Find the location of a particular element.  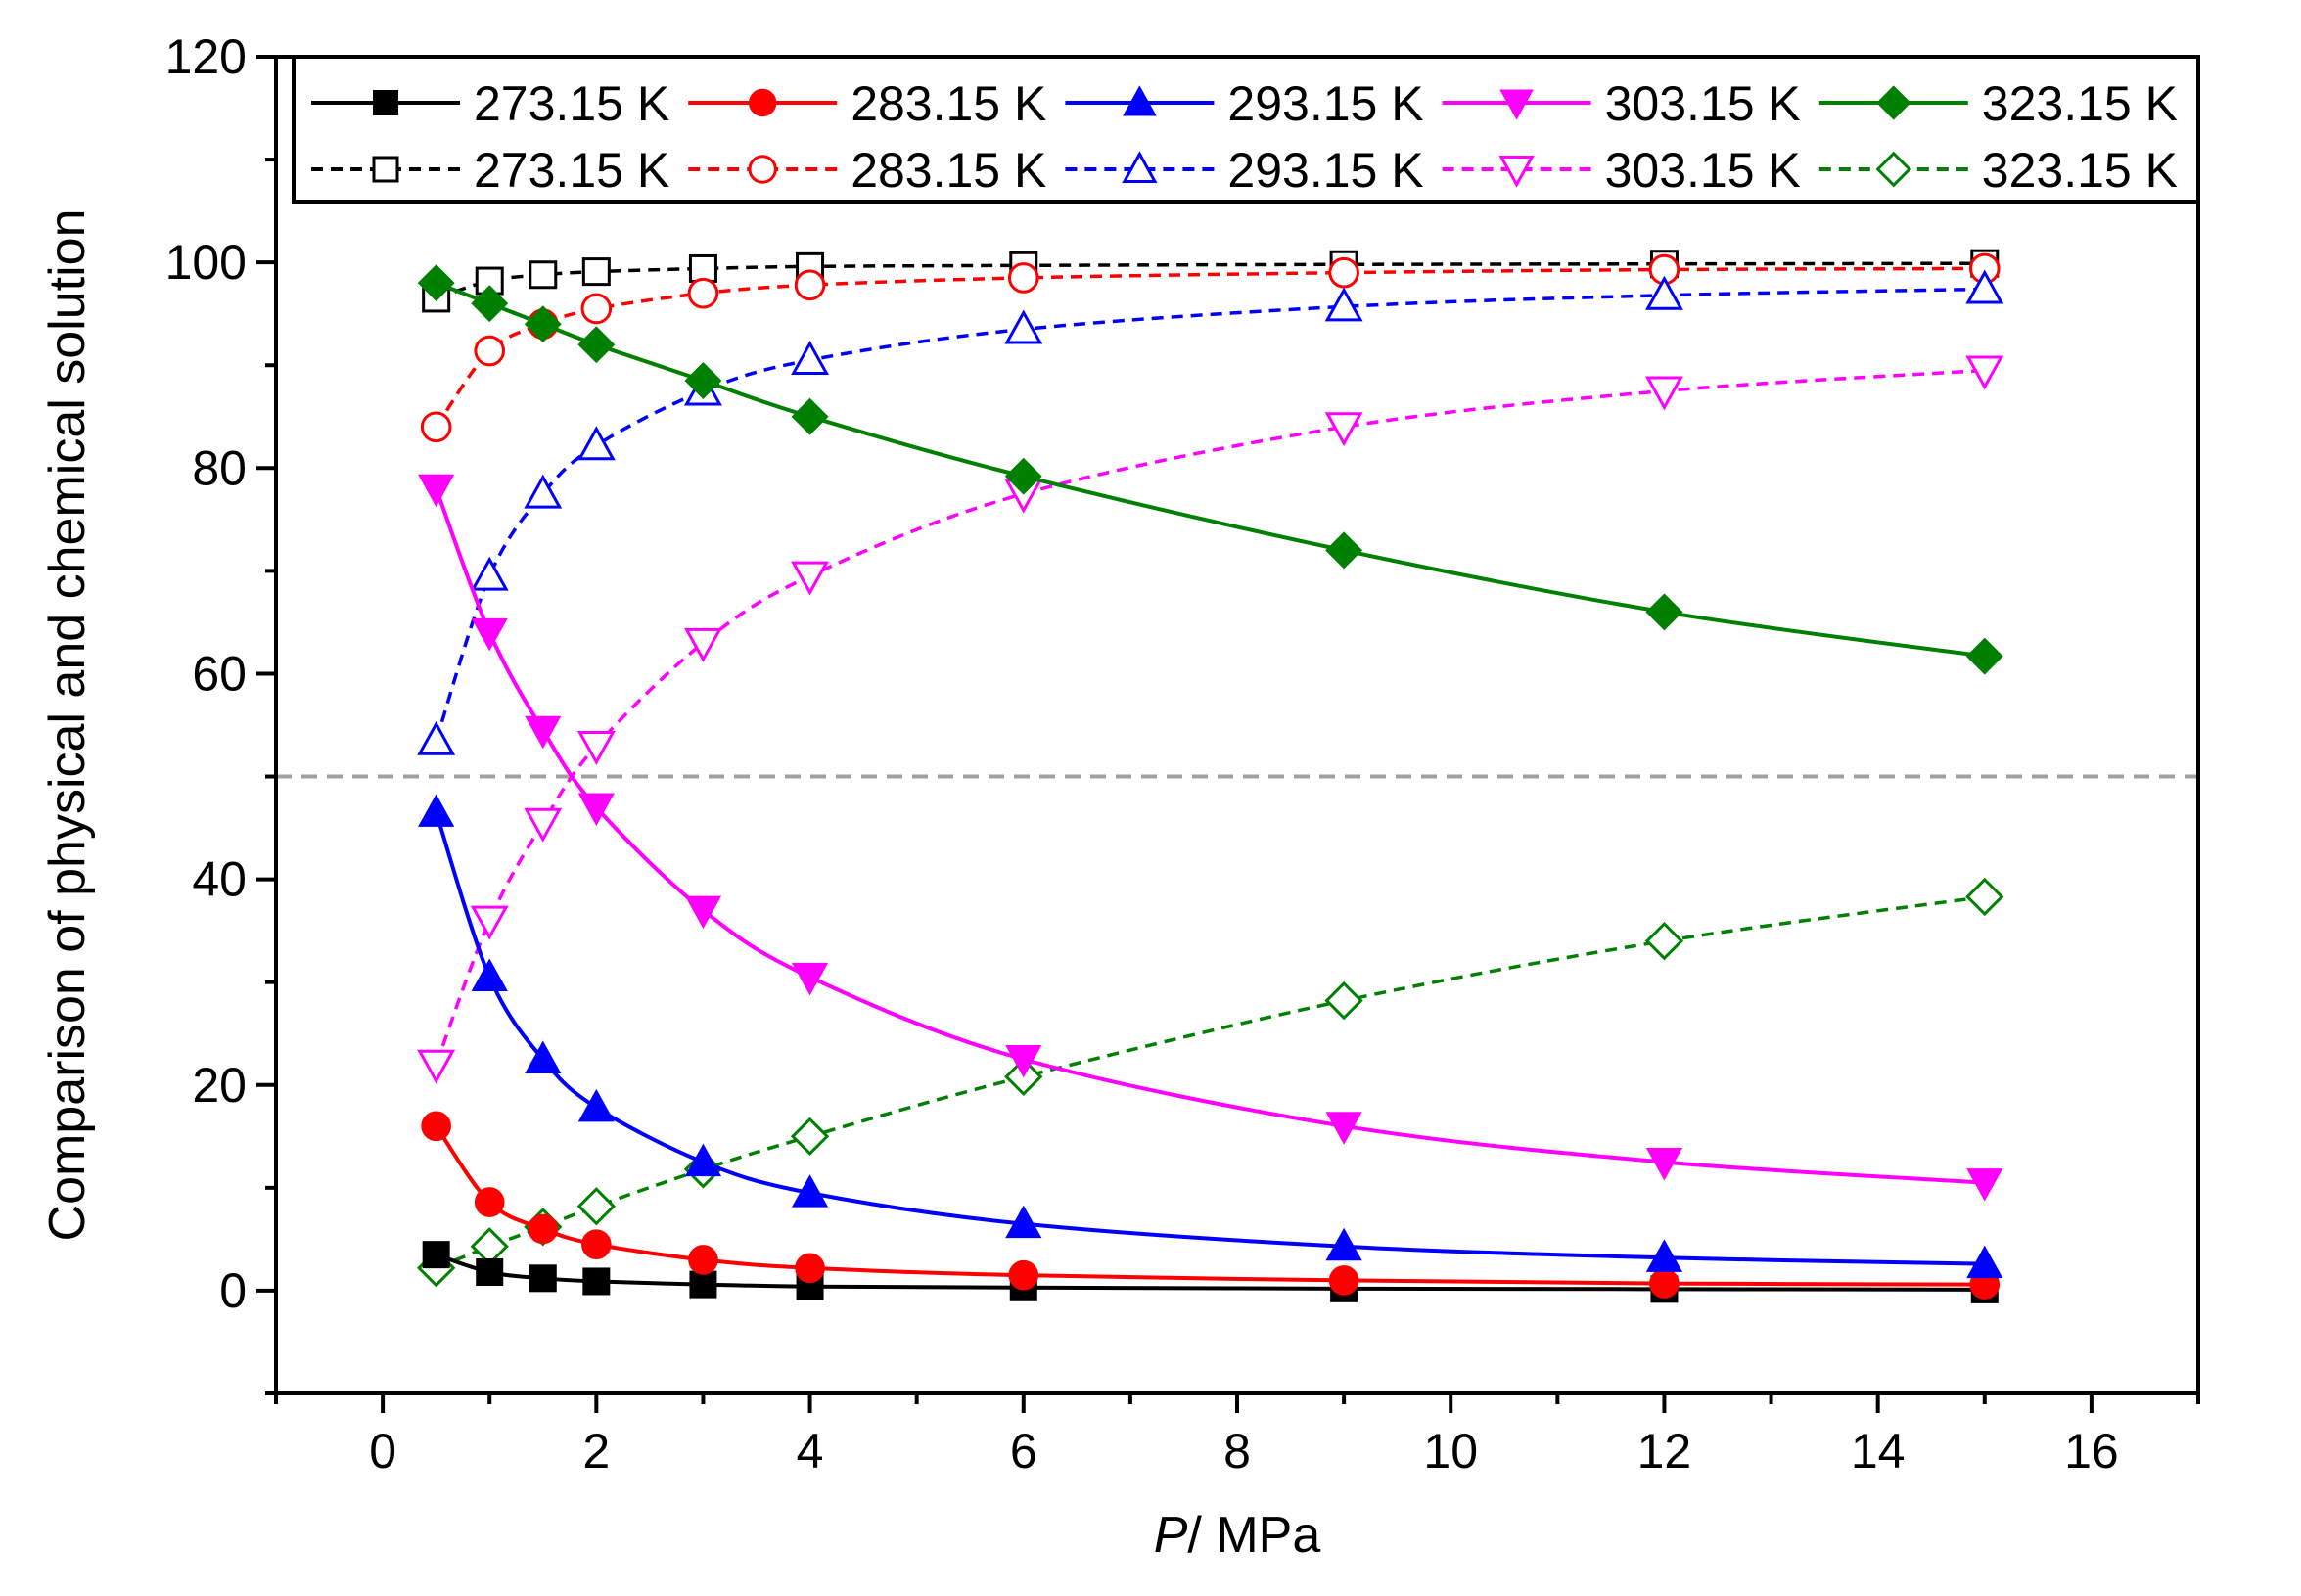

x-axis-title: P/ MPa is located at coordinates (1238, 1535).